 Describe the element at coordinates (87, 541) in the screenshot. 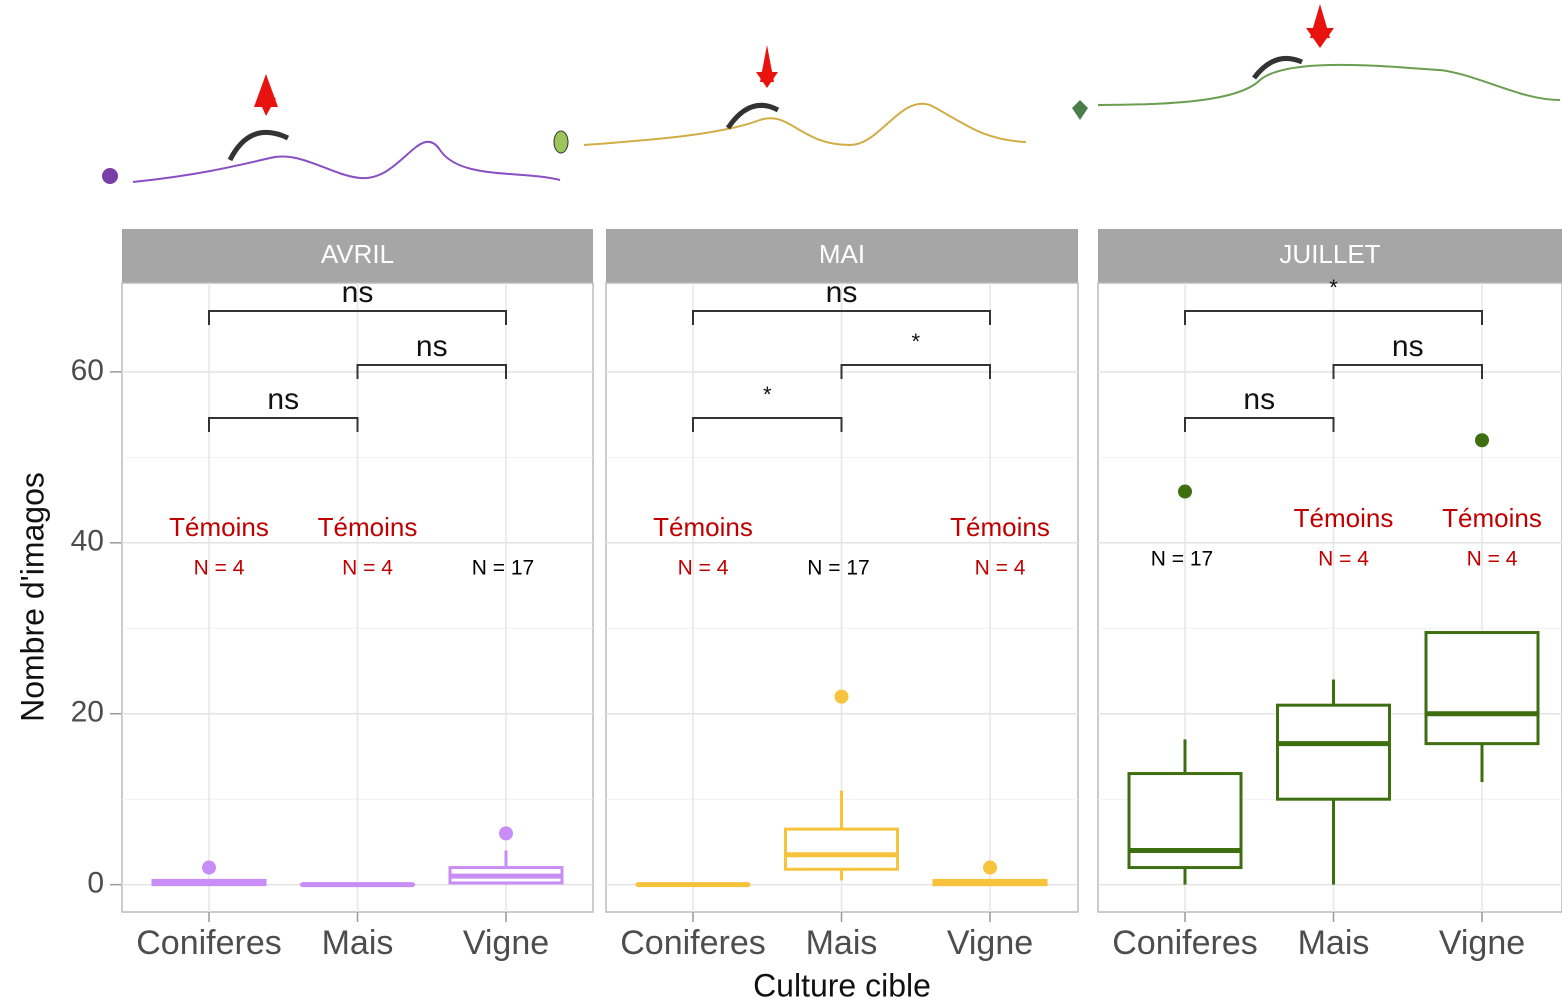

I see `y-tick-label: 40` at that location.